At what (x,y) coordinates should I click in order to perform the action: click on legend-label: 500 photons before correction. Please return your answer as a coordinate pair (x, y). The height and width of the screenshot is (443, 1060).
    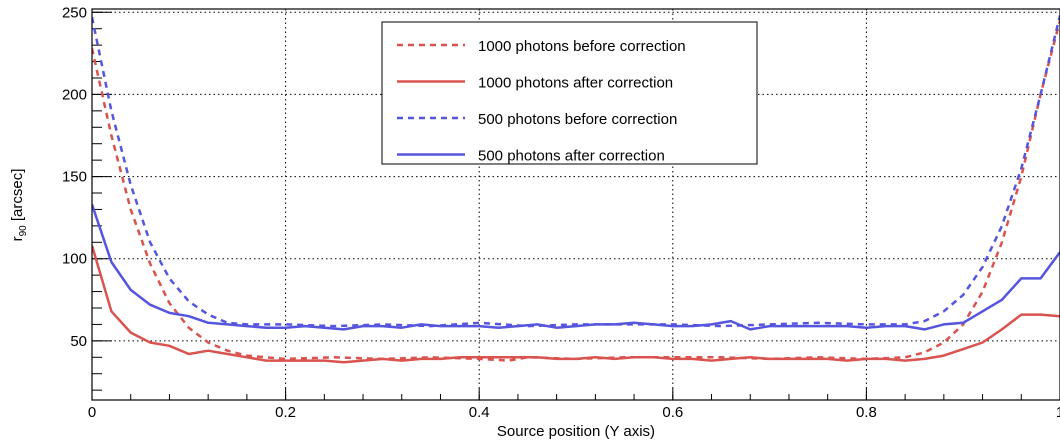
    Looking at the image, I should click on (577, 119).